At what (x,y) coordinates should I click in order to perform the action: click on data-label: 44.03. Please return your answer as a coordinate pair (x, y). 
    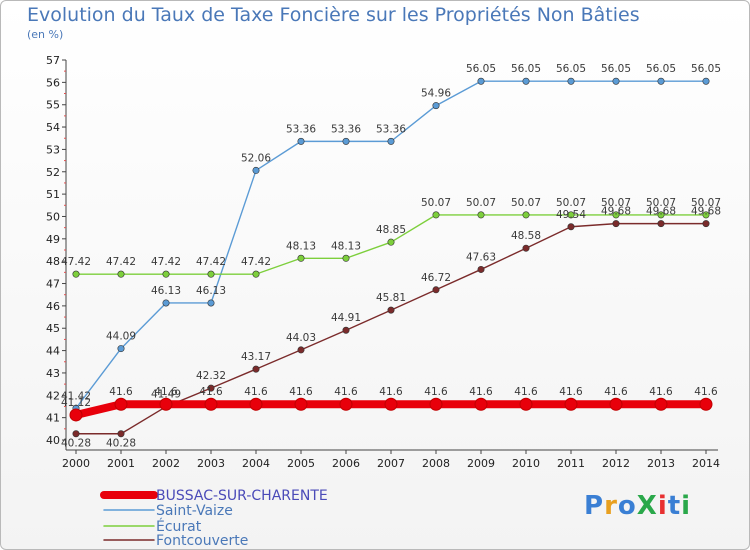
    Looking at the image, I should click on (301, 338).